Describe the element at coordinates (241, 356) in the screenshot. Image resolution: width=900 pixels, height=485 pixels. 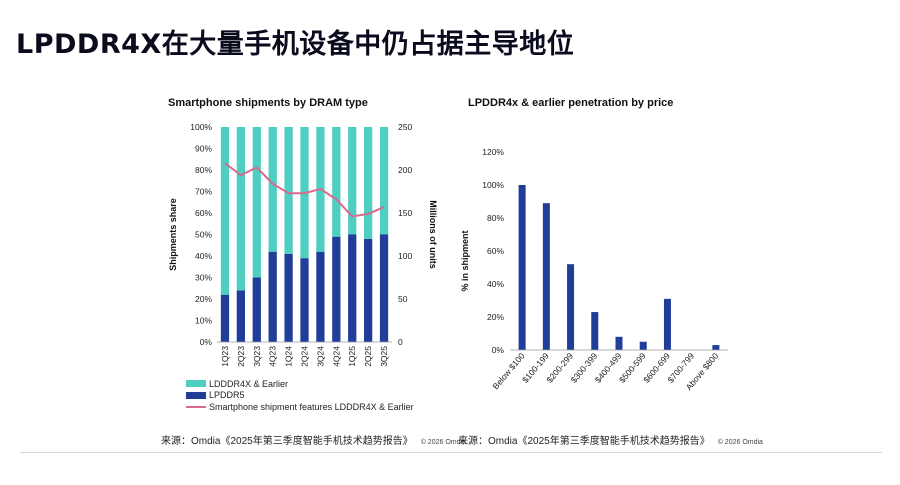
I see `x-tick-label: 2Q23` at that location.